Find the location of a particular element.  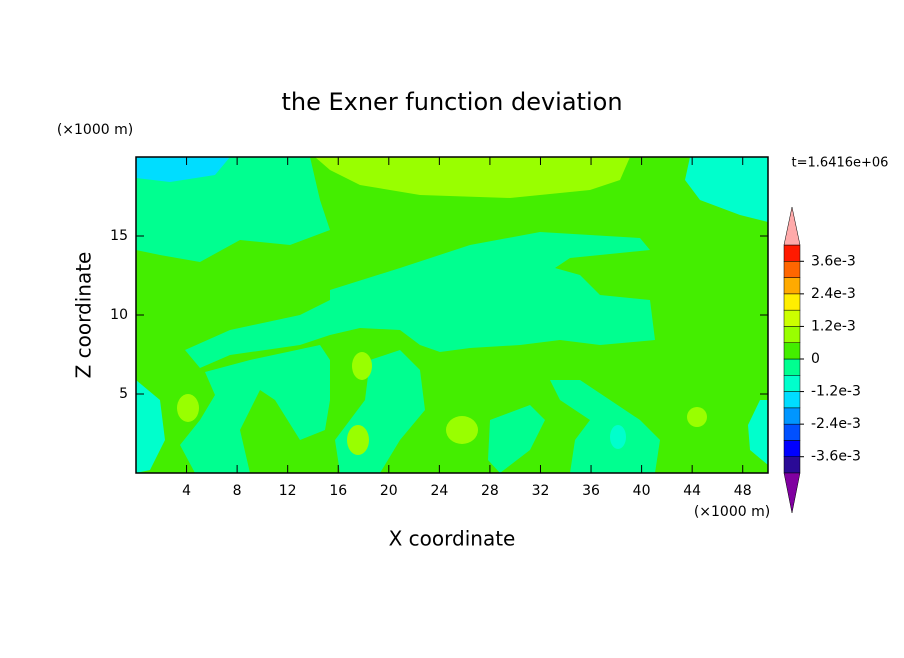

x-tick-label: 12 is located at coordinates (288, 491).